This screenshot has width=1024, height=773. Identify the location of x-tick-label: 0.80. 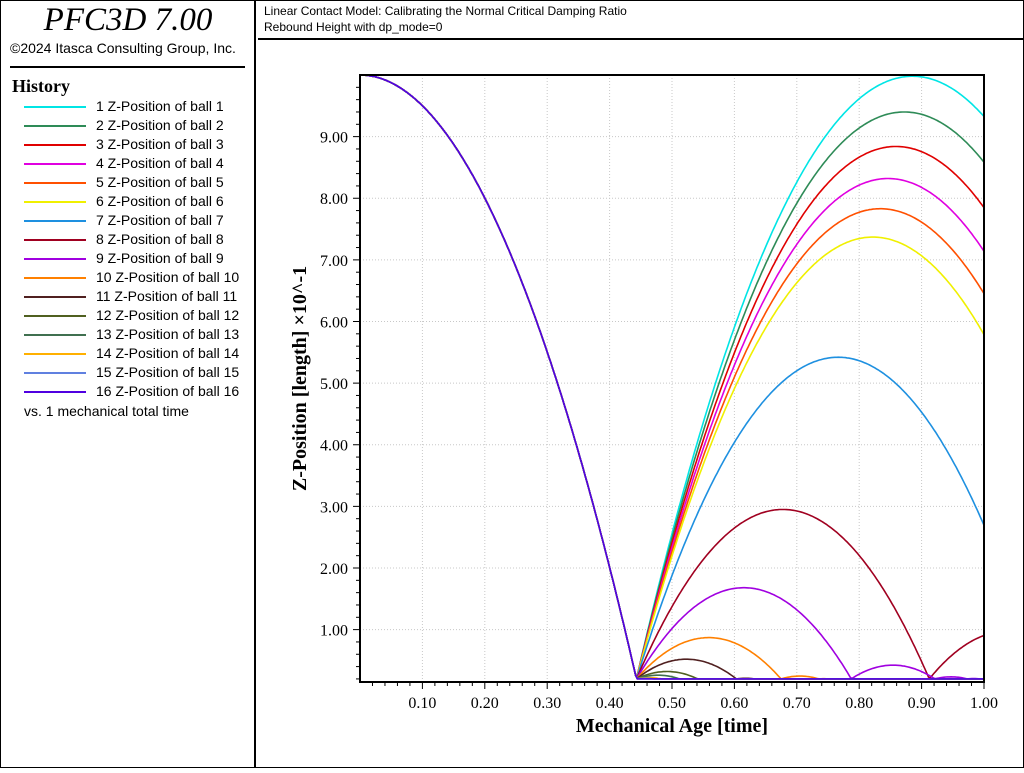
(859, 703).